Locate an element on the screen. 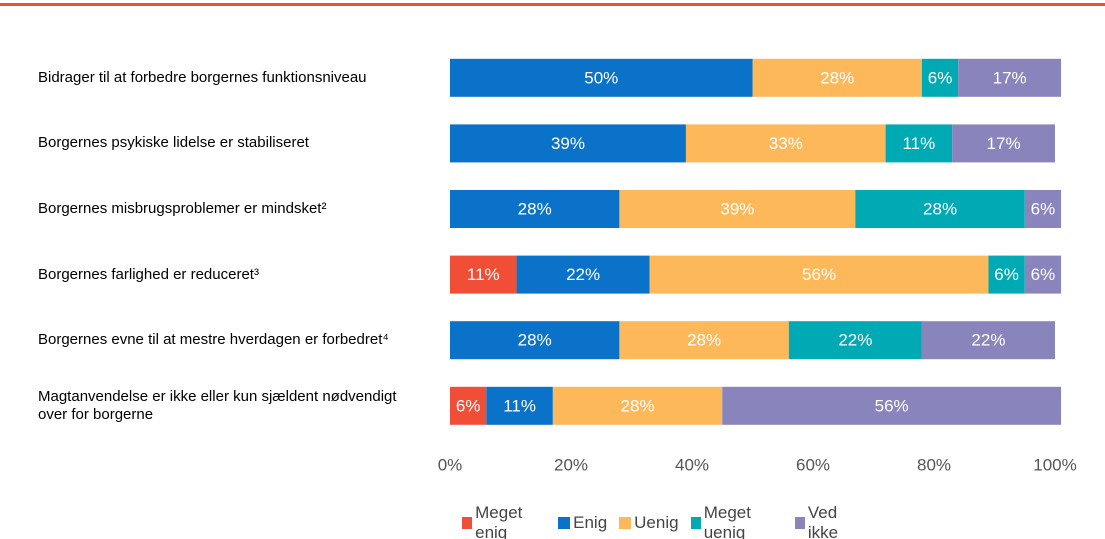  x-tick-label: 40% is located at coordinates (692, 464).